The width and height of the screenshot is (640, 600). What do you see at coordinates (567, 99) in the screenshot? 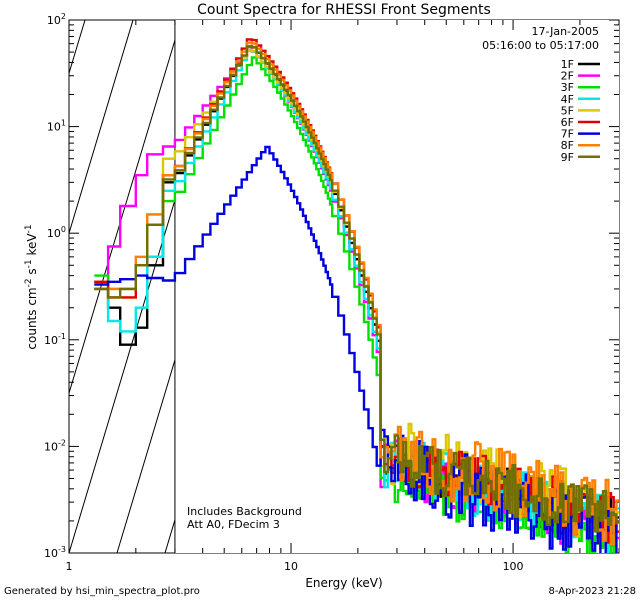
I see `legend-label-4F: 4F` at bounding box center [567, 99].